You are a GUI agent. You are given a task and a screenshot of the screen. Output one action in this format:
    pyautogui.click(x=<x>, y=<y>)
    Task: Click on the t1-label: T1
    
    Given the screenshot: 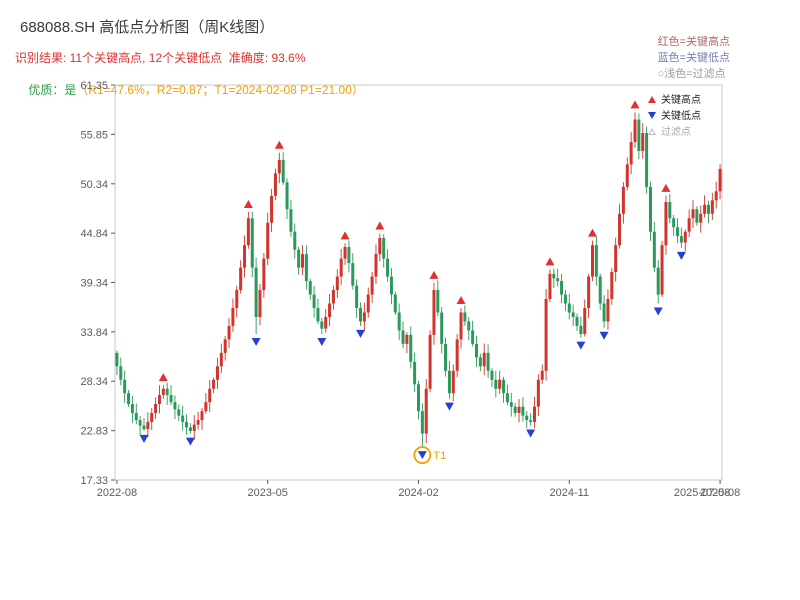 What is the action you would take?
    pyautogui.click(x=439, y=456)
    